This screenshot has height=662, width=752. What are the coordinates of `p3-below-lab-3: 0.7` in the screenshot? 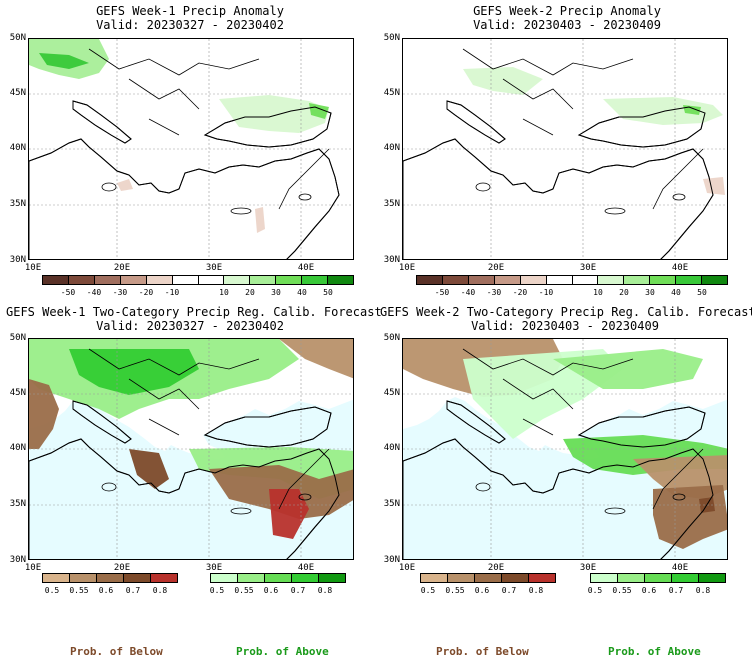 It's located at (133, 590).